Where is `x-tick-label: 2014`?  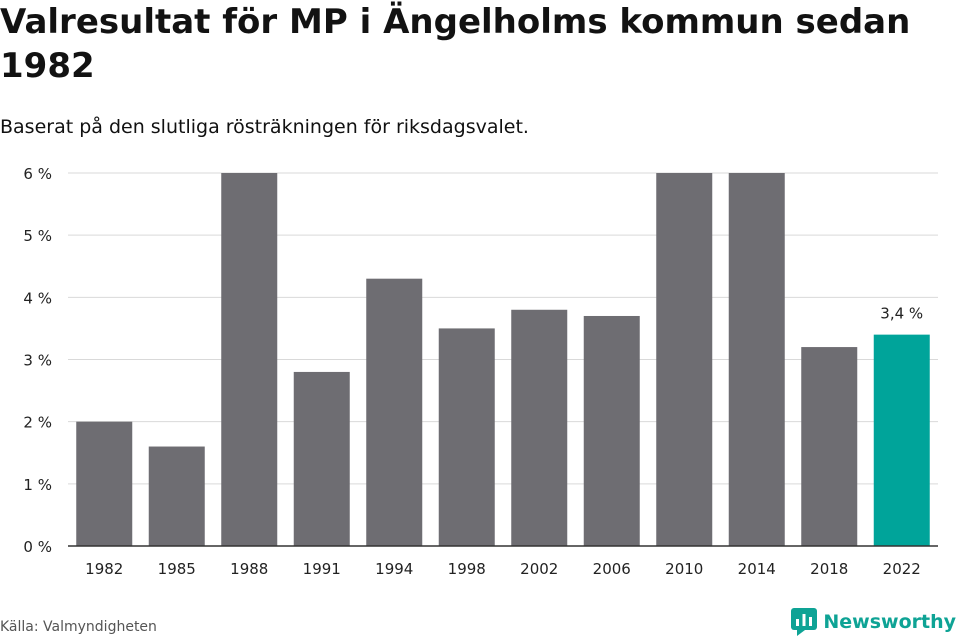
x-tick-label: 2014 is located at coordinates (757, 569).